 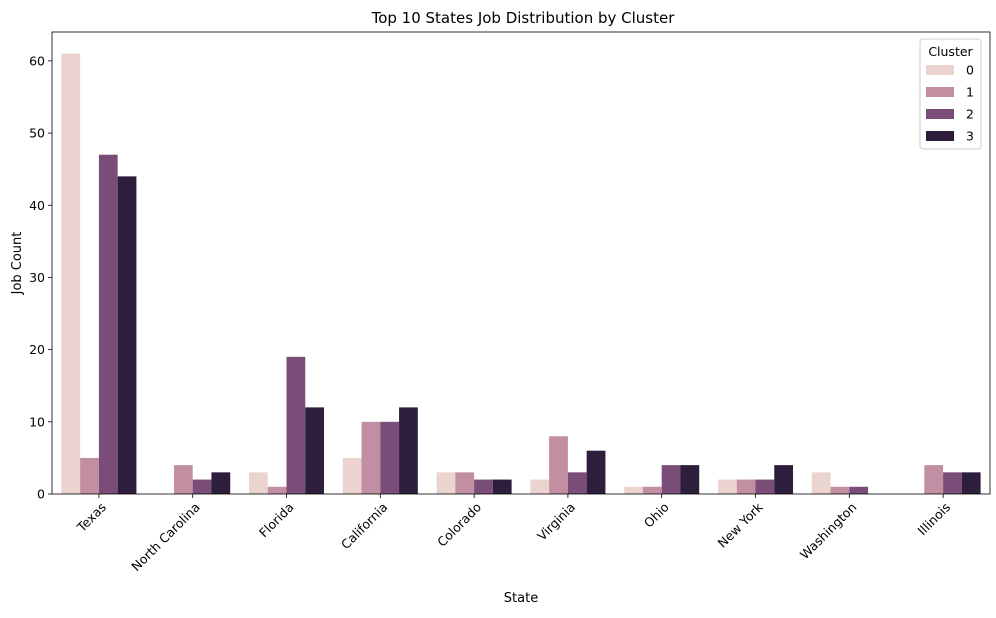 What do you see at coordinates (970, 136) in the screenshot?
I see `legend-label-3: 3` at bounding box center [970, 136].